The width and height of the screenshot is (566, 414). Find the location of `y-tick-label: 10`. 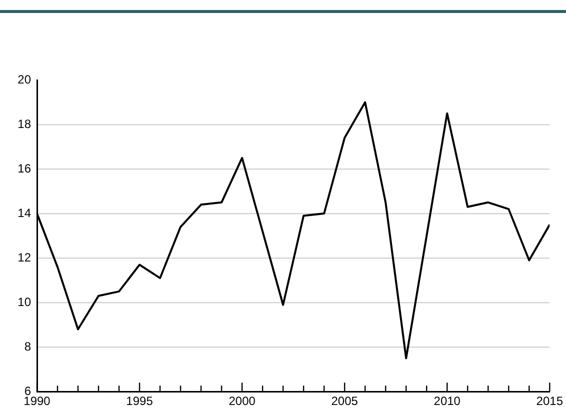

y-tick-label: 10 is located at coordinates (25, 301).